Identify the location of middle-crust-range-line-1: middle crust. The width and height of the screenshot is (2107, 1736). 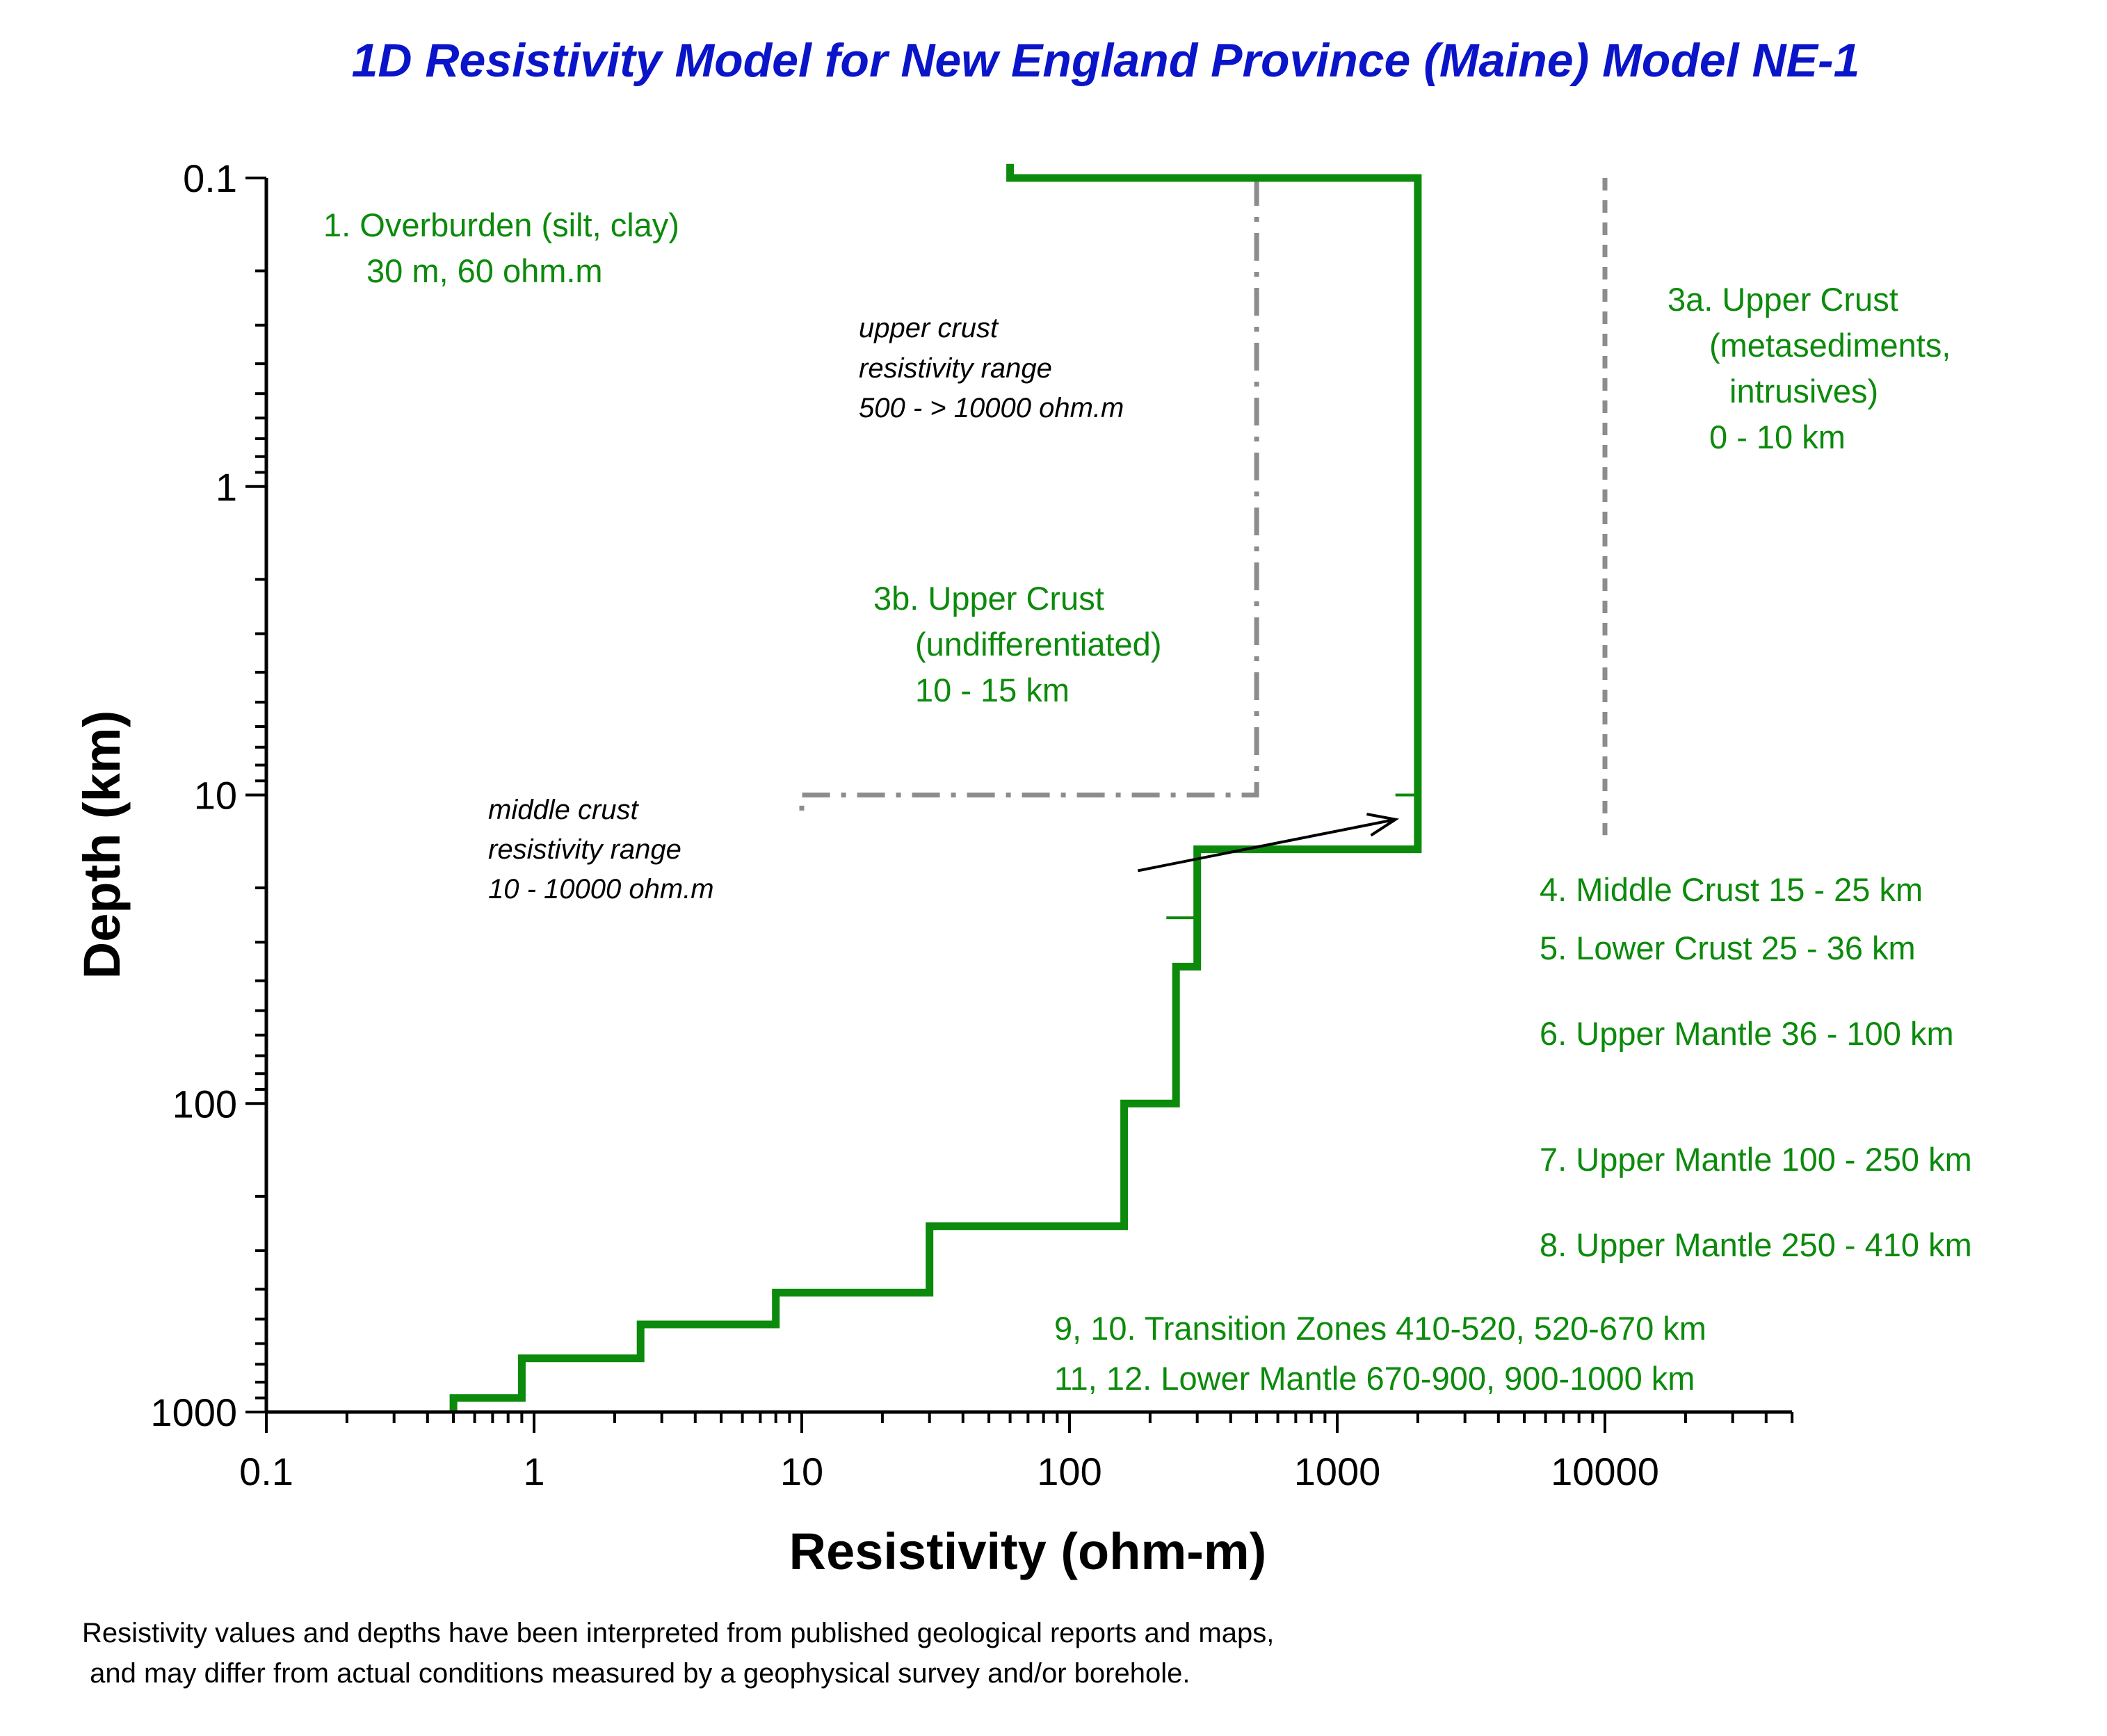
(564, 810).